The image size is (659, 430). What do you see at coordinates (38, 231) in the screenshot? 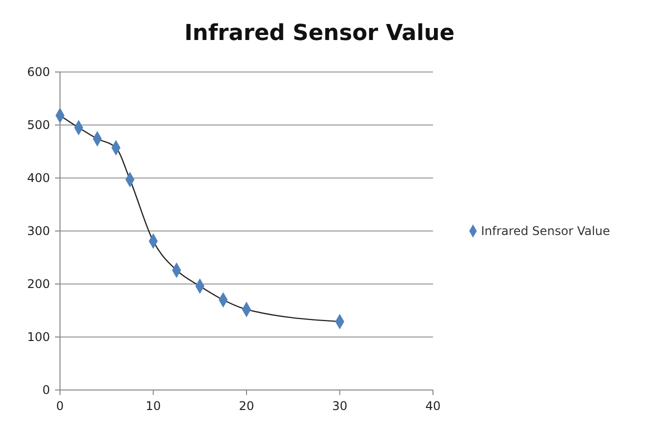
I see `y-tick-label: 300` at bounding box center [38, 231].